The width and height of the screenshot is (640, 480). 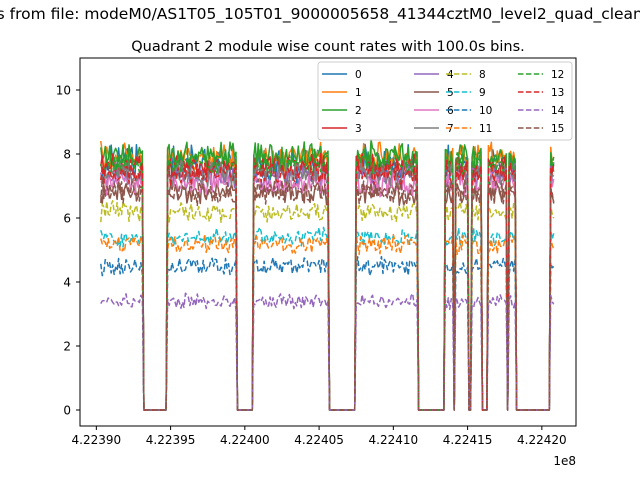 I want to click on x-tick-label: 4.22410, so click(x=394, y=440).